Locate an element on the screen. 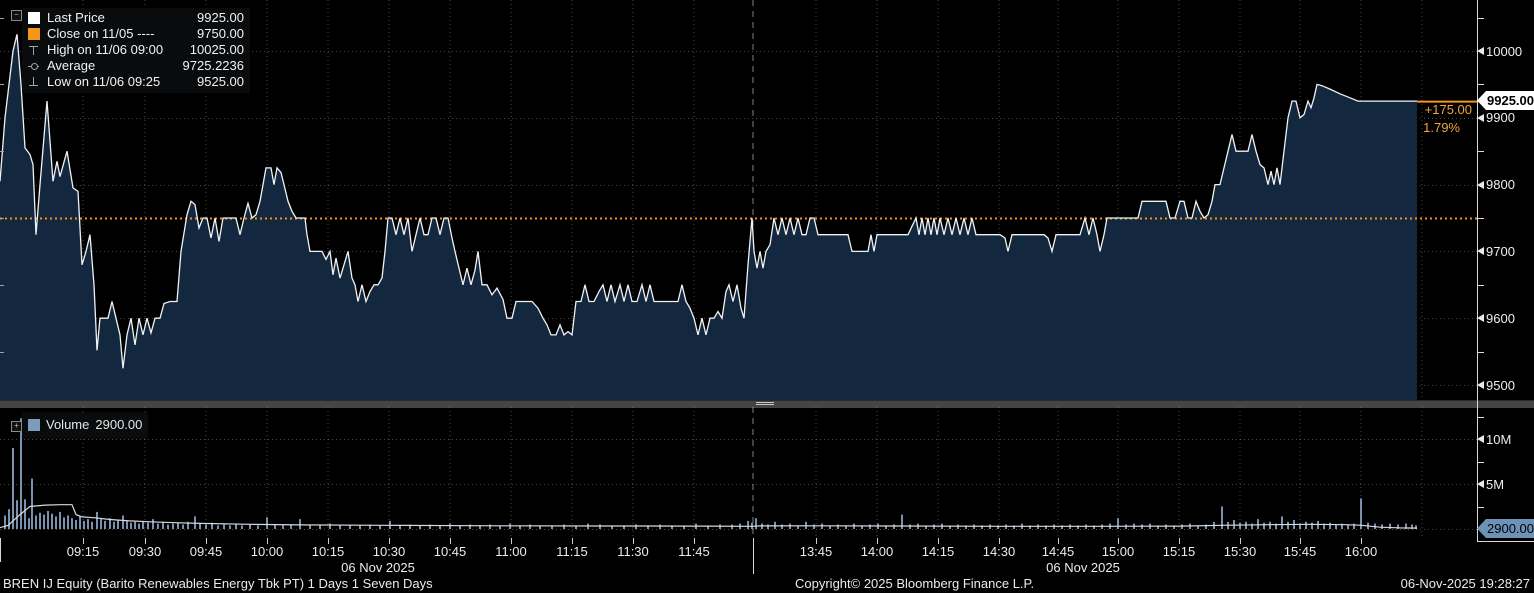  time-label-11:00: 11:00 is located at coordinates (511, 551).